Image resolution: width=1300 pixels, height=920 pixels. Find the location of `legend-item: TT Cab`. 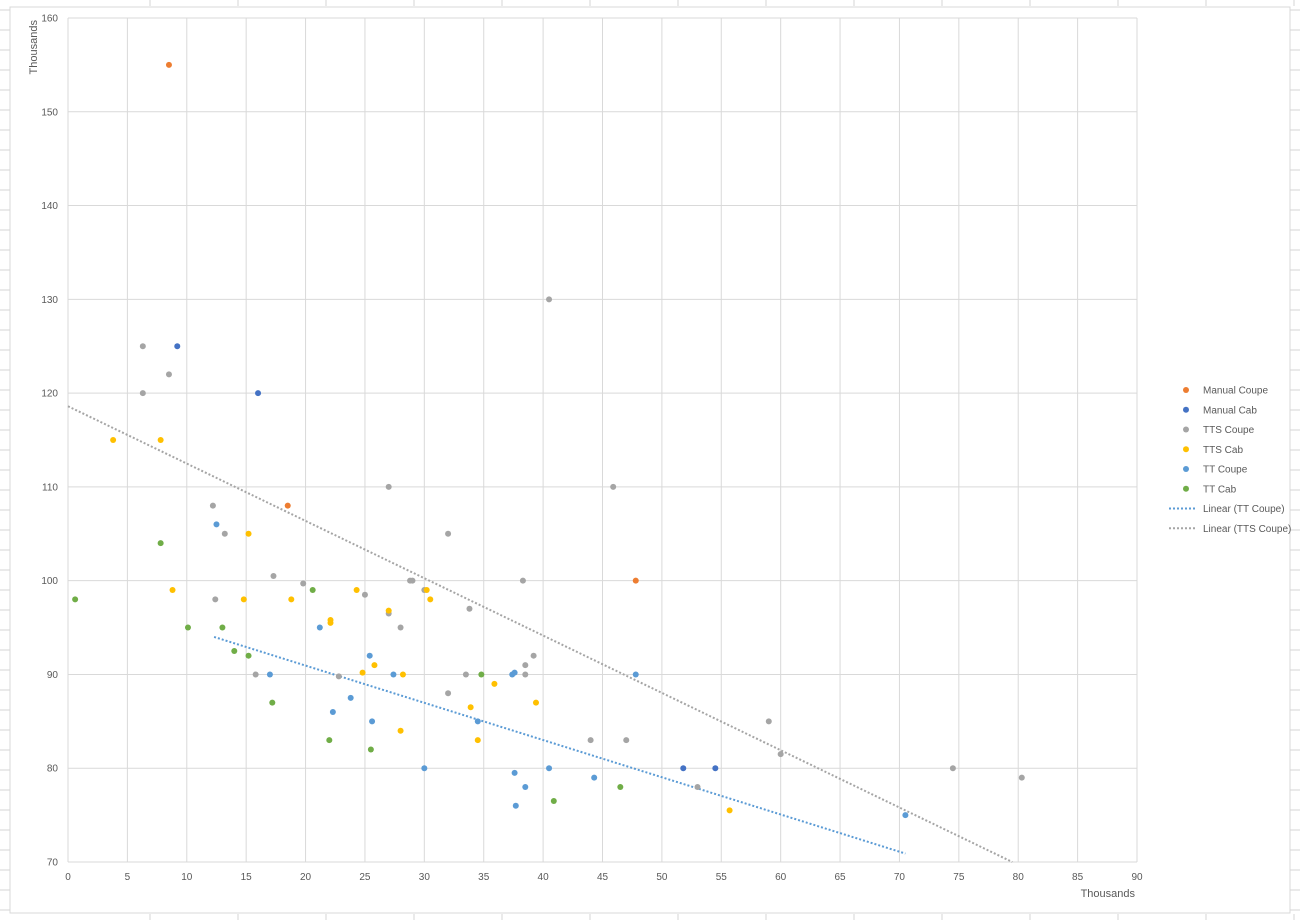

legend-item: TT Cab is located at coordinates (1210, 489).